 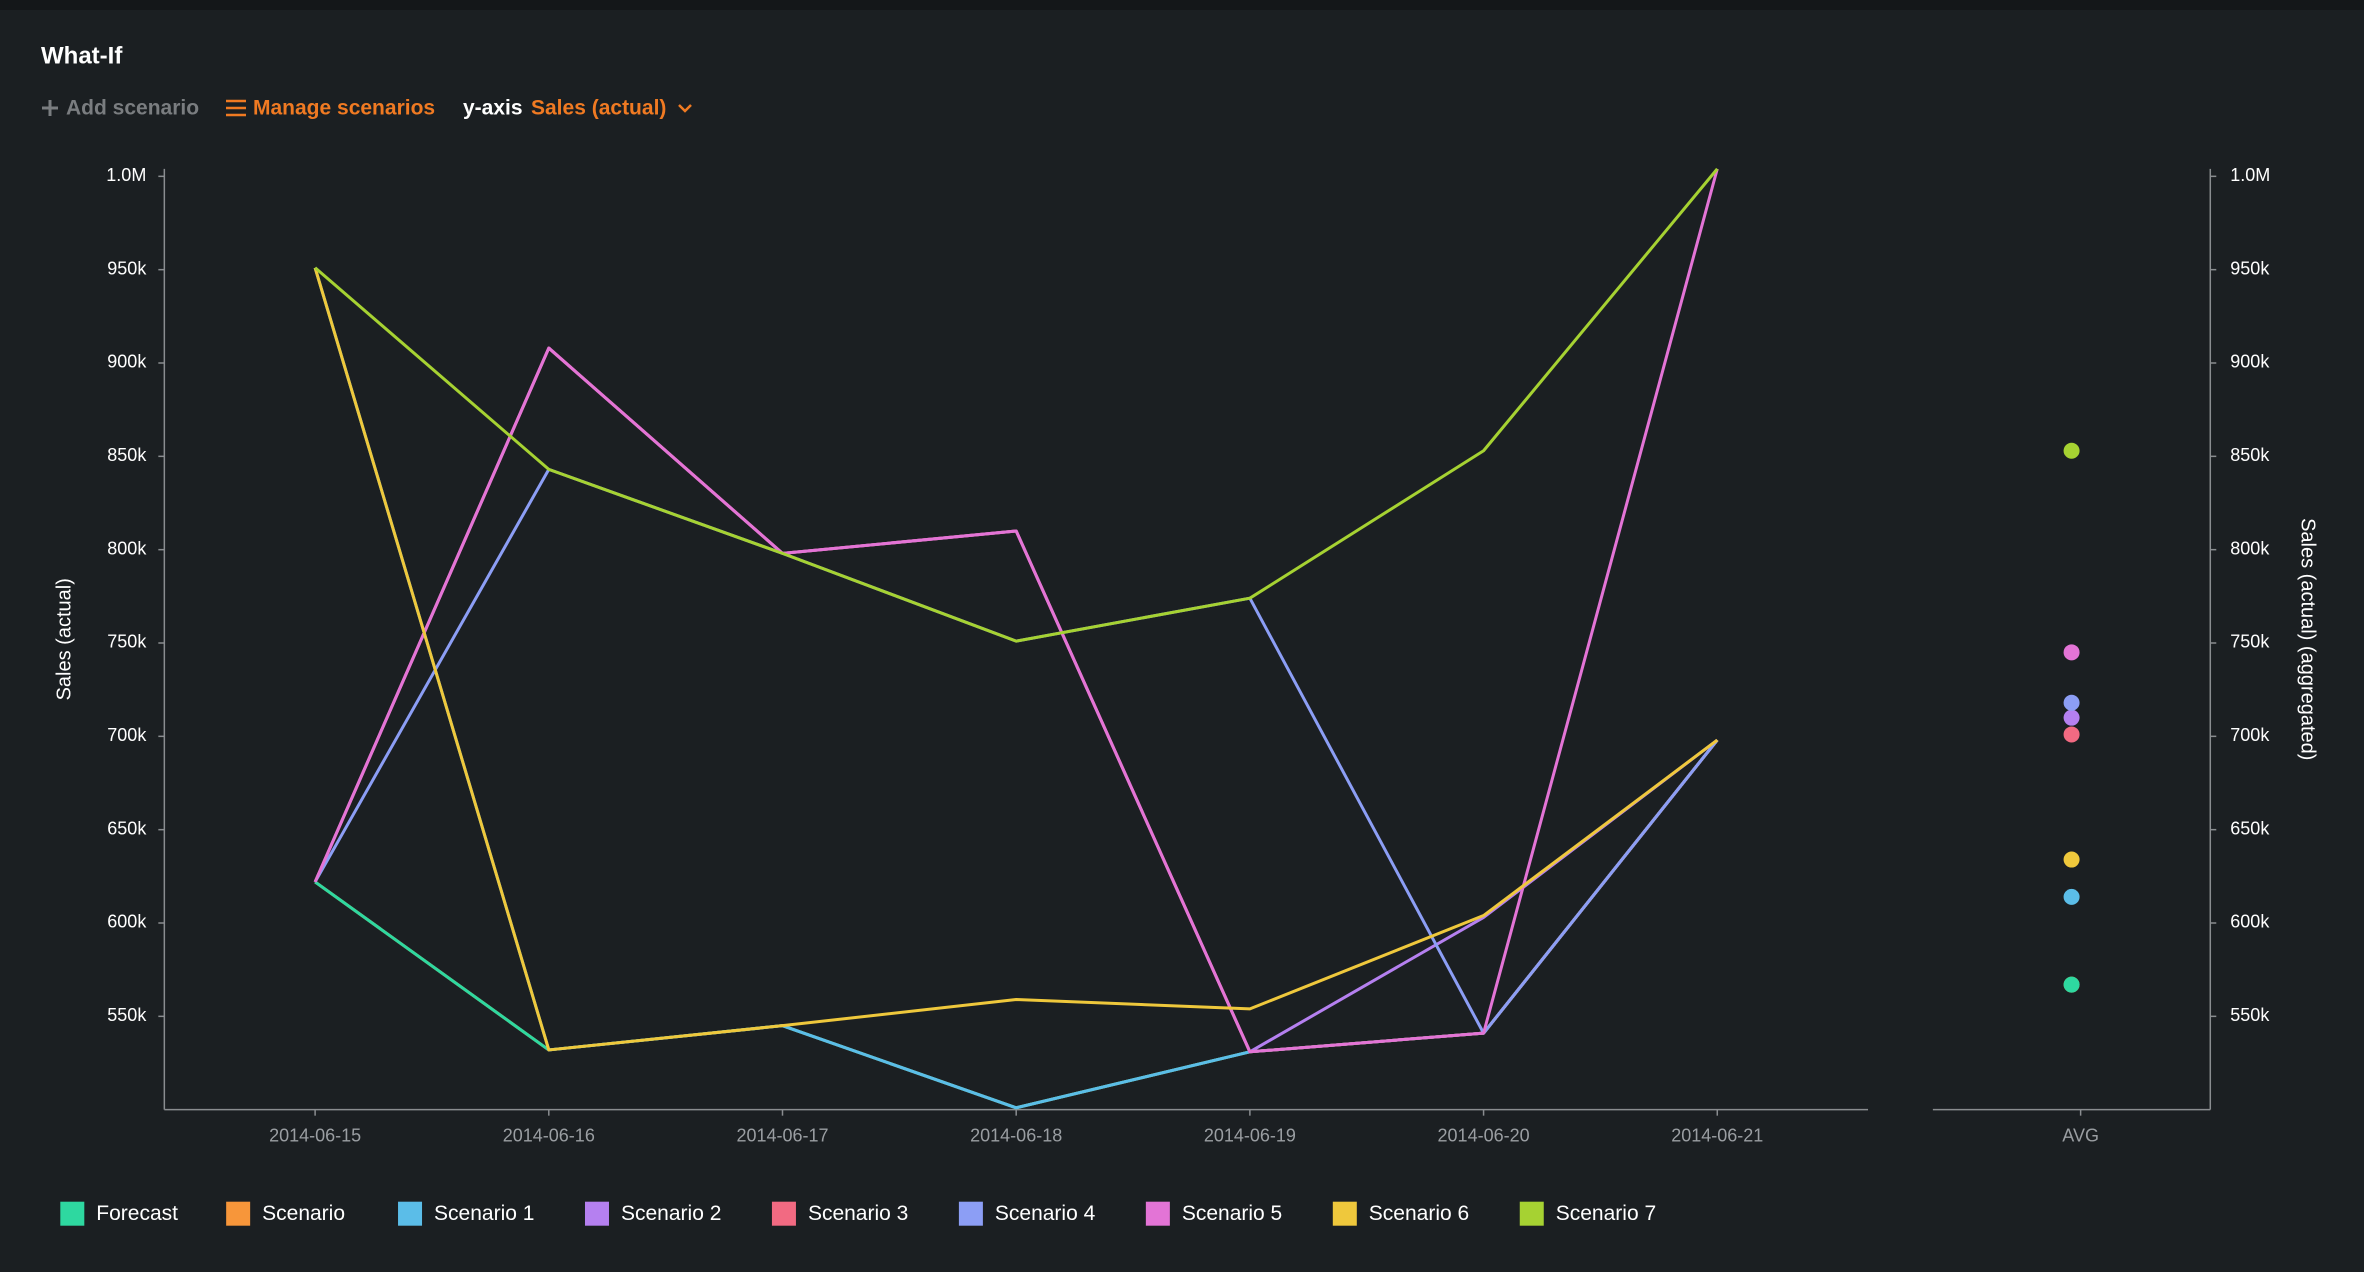 I want to click on y2-tick-label: 600k, so click(x=2250, y=922).